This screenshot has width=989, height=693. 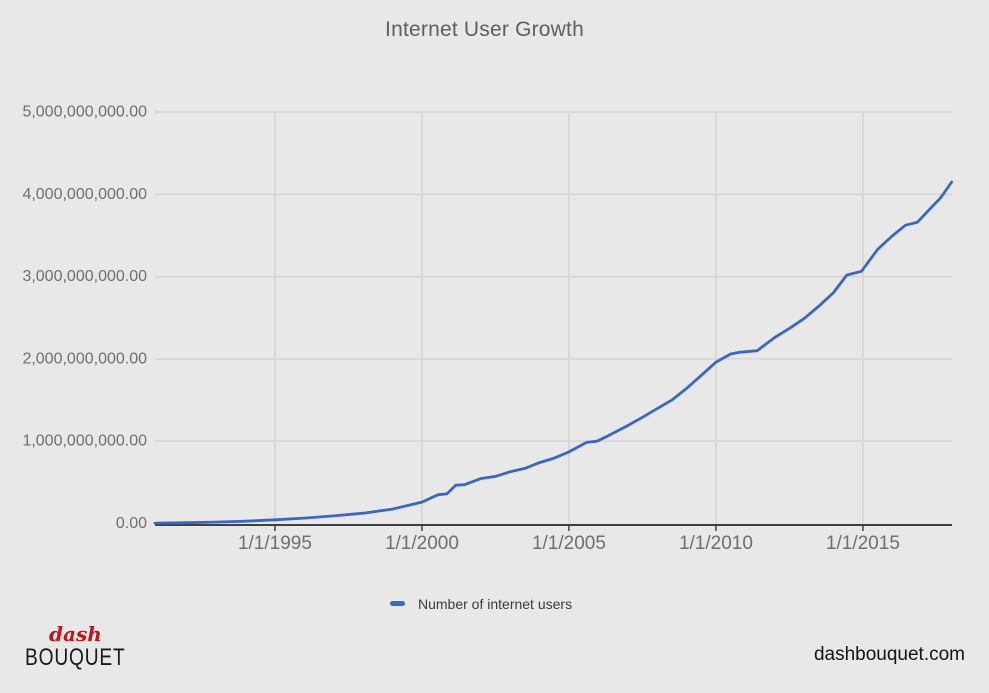 I want to click on y-axis-tick-label: 3,000,000,000.00, so click(x=84, y=276).